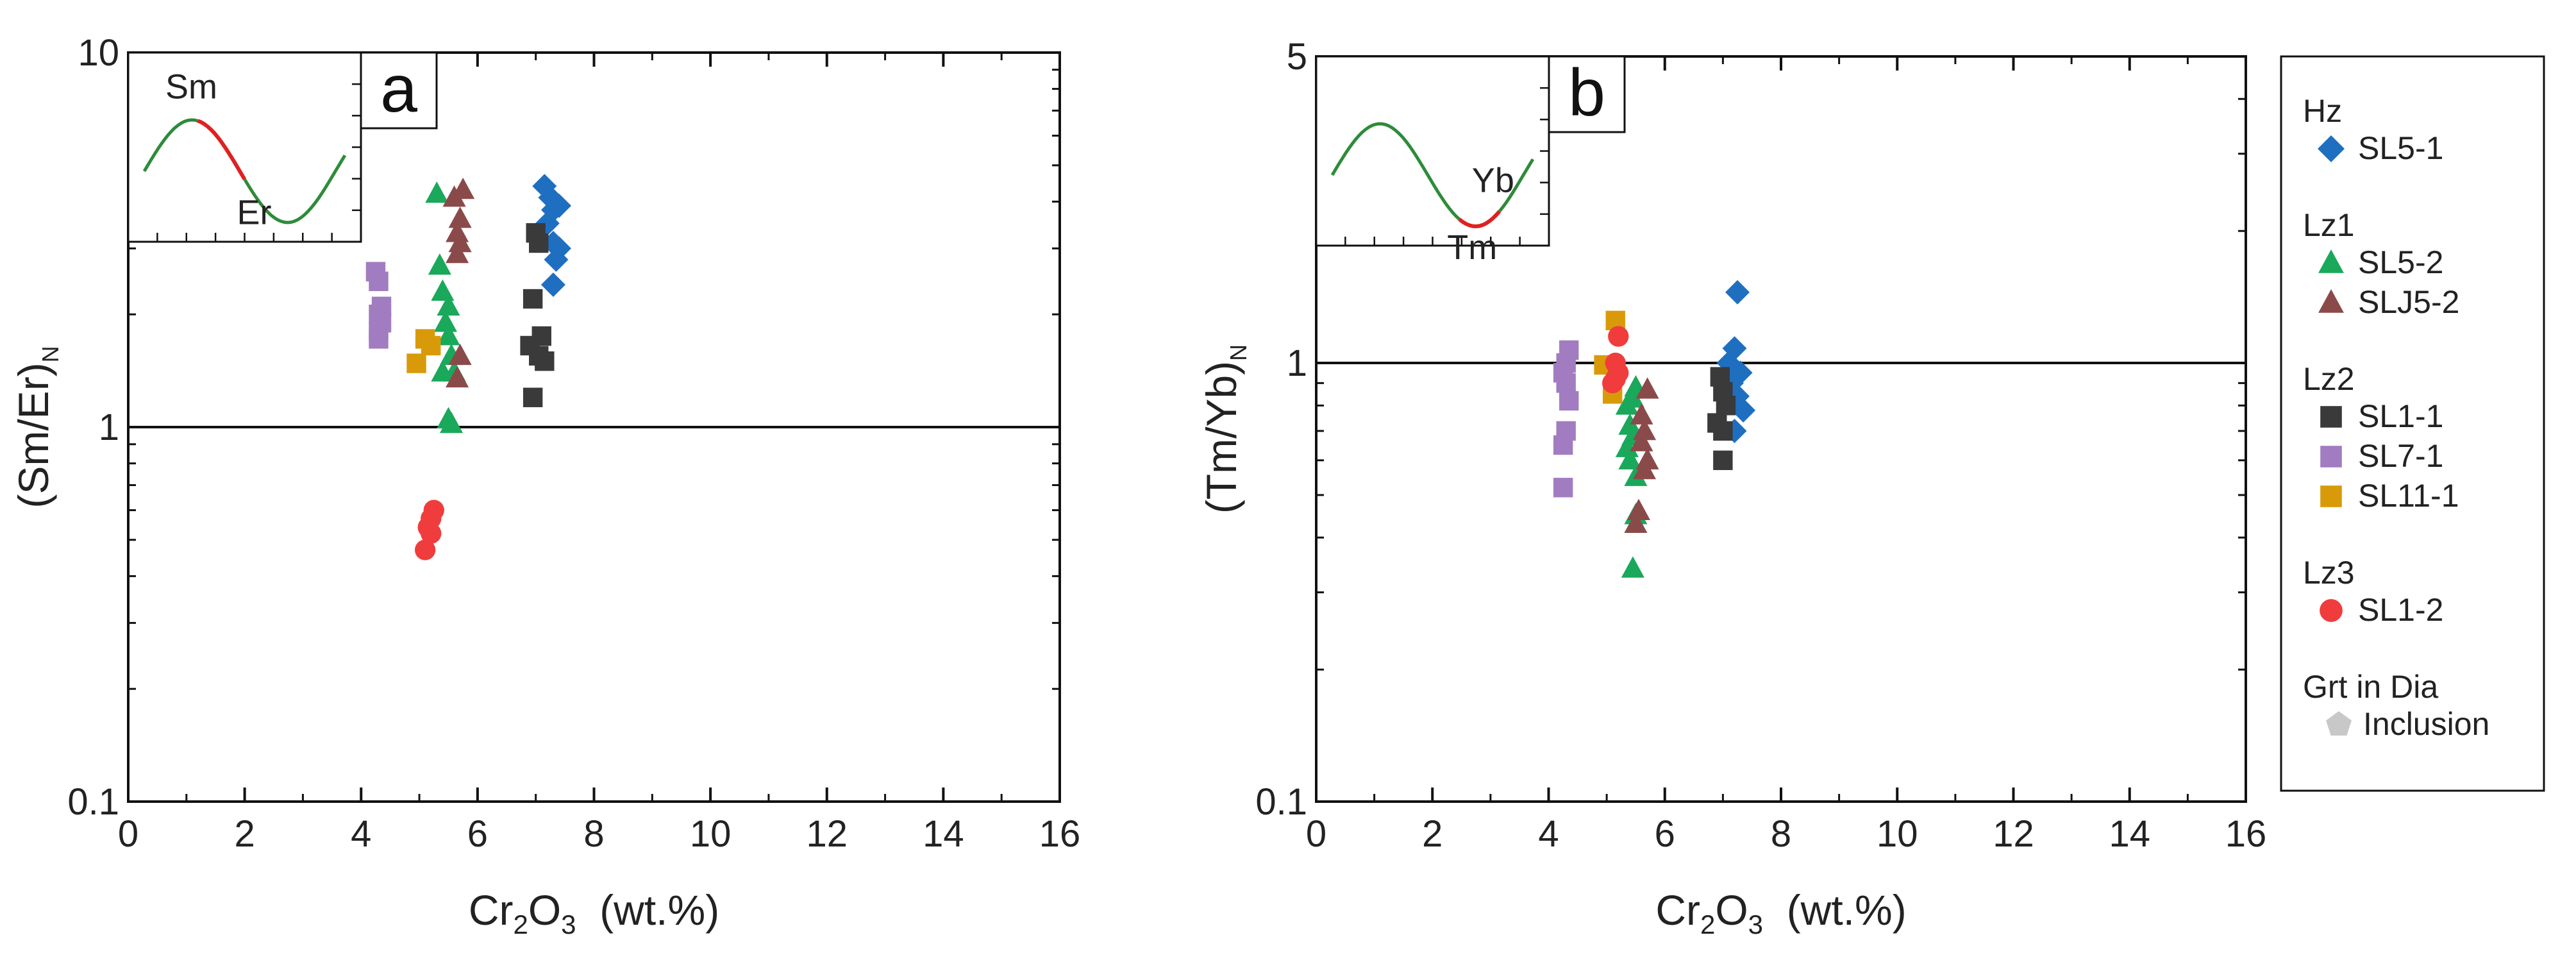  I want to click on legend-item-label: SL11-1, so click(2408, 496).